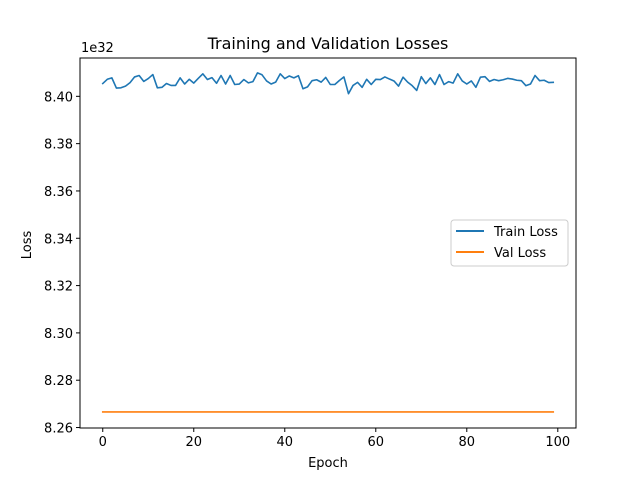  Describe the element at coordinates (58, 192) in the screenshot. I see `y-tick-label: 8.36` at that location.